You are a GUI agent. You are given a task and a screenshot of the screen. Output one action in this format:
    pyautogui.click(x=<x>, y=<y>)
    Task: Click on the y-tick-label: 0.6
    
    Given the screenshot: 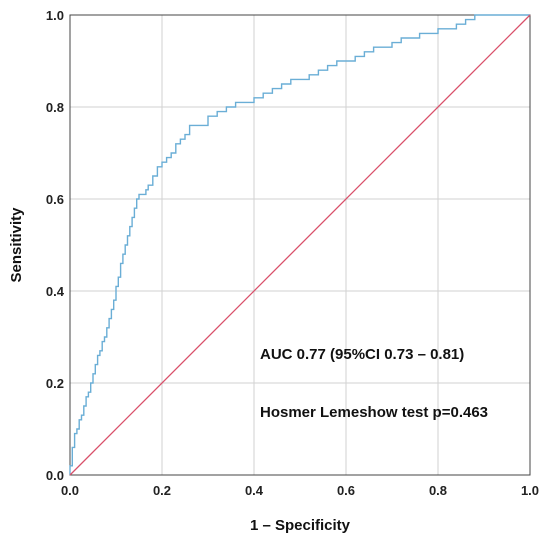 What is the action you would take?
    pyautogui.click(x=55, y=199)
    